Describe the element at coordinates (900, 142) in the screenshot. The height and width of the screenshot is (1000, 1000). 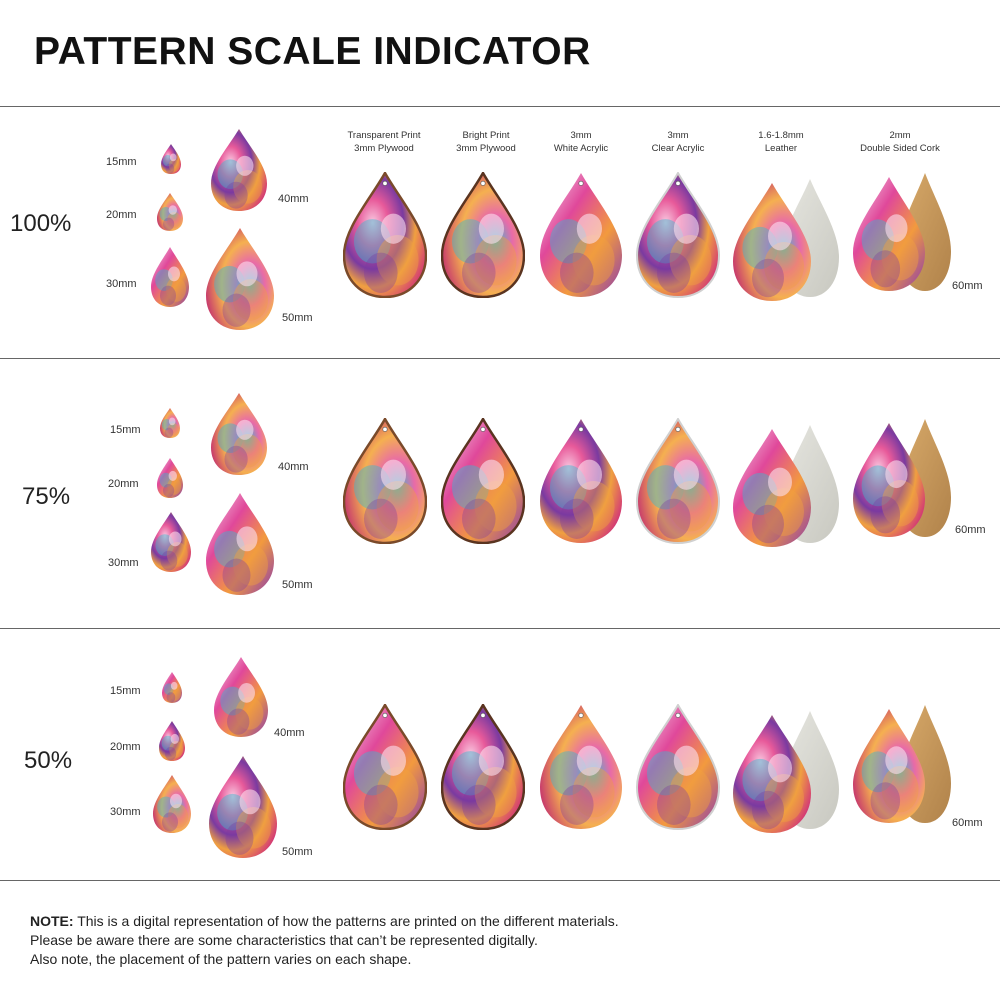
I see `material-header-cork: 2mm Double Sided Cork` at that location.